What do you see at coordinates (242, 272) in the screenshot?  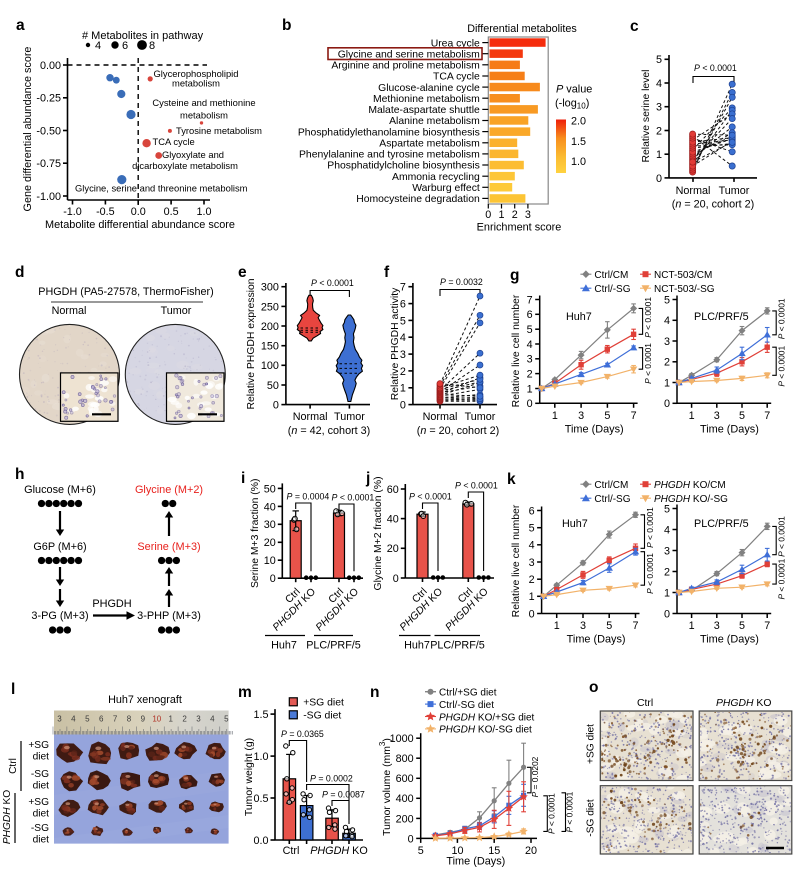 I see `svg-text: e` at bounding box center [242, 272].